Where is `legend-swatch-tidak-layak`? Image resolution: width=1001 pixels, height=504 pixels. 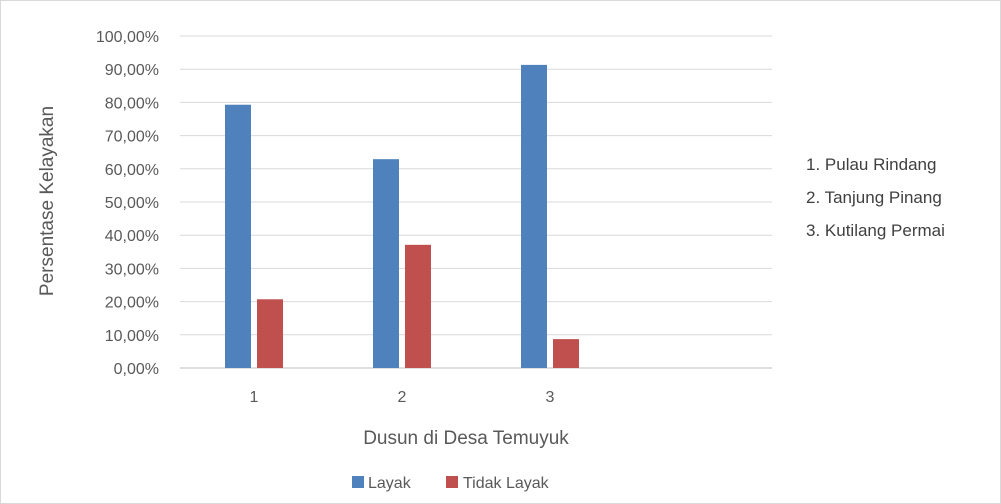 legend-swatch-tidak-layak is located at coordinates (452, 482).